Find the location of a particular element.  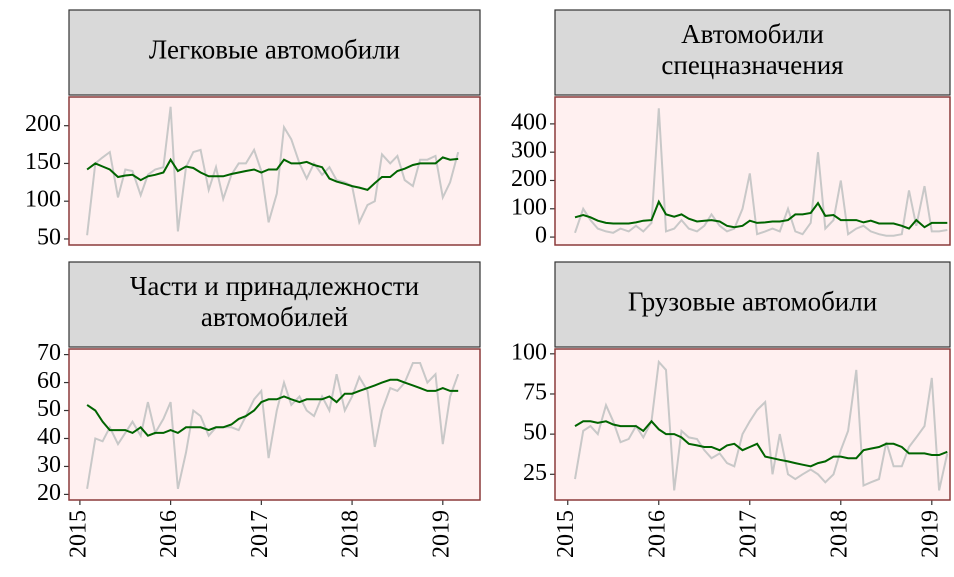

strip-title: Грузовые автомобили is located at coordinates (752, 302).